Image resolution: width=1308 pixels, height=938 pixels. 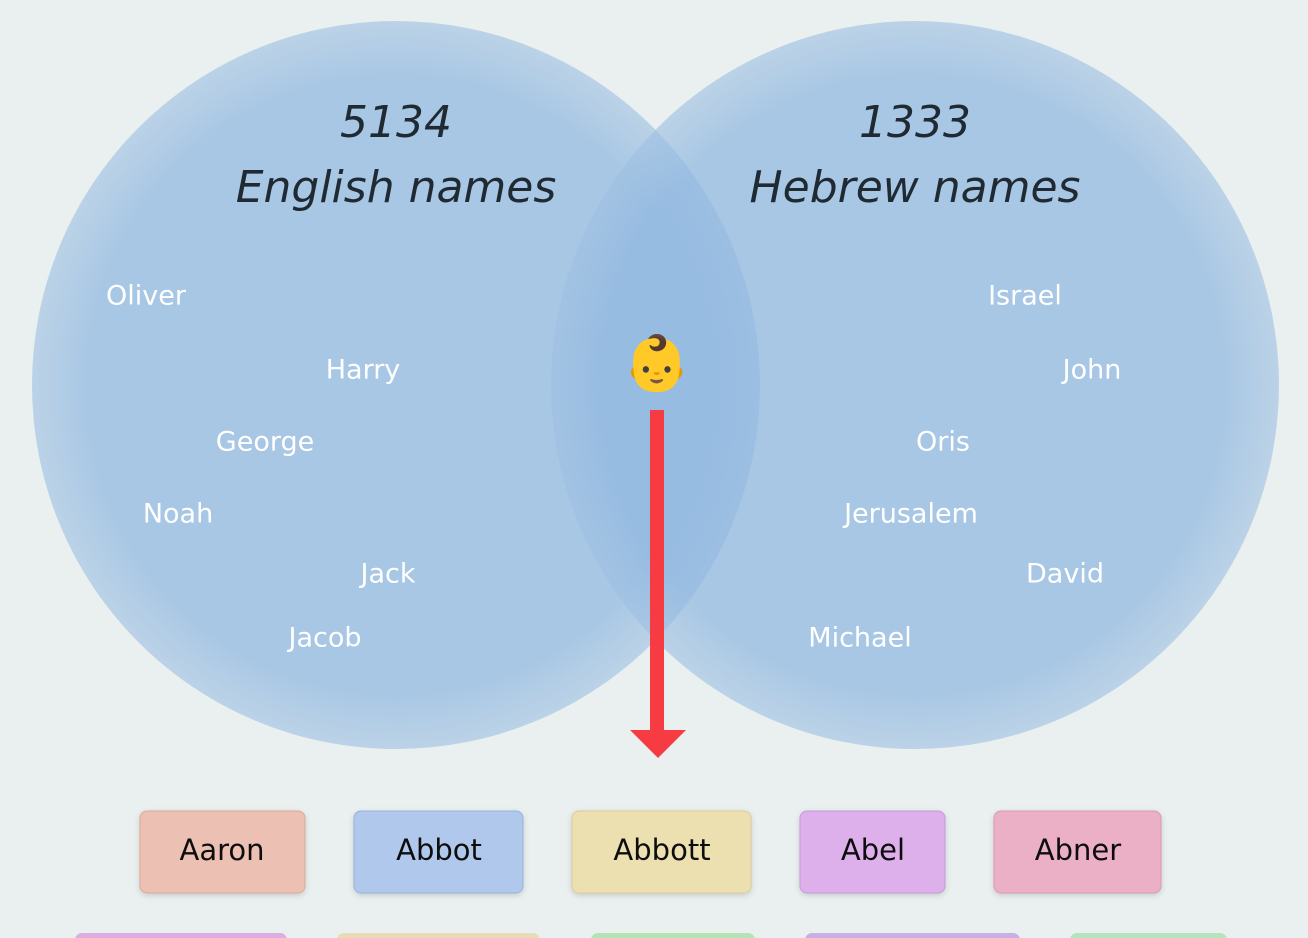 What do you see at coordinates (658, 744) in the screenshot?
I see `arrow-head` at bounding box center [658, 744].